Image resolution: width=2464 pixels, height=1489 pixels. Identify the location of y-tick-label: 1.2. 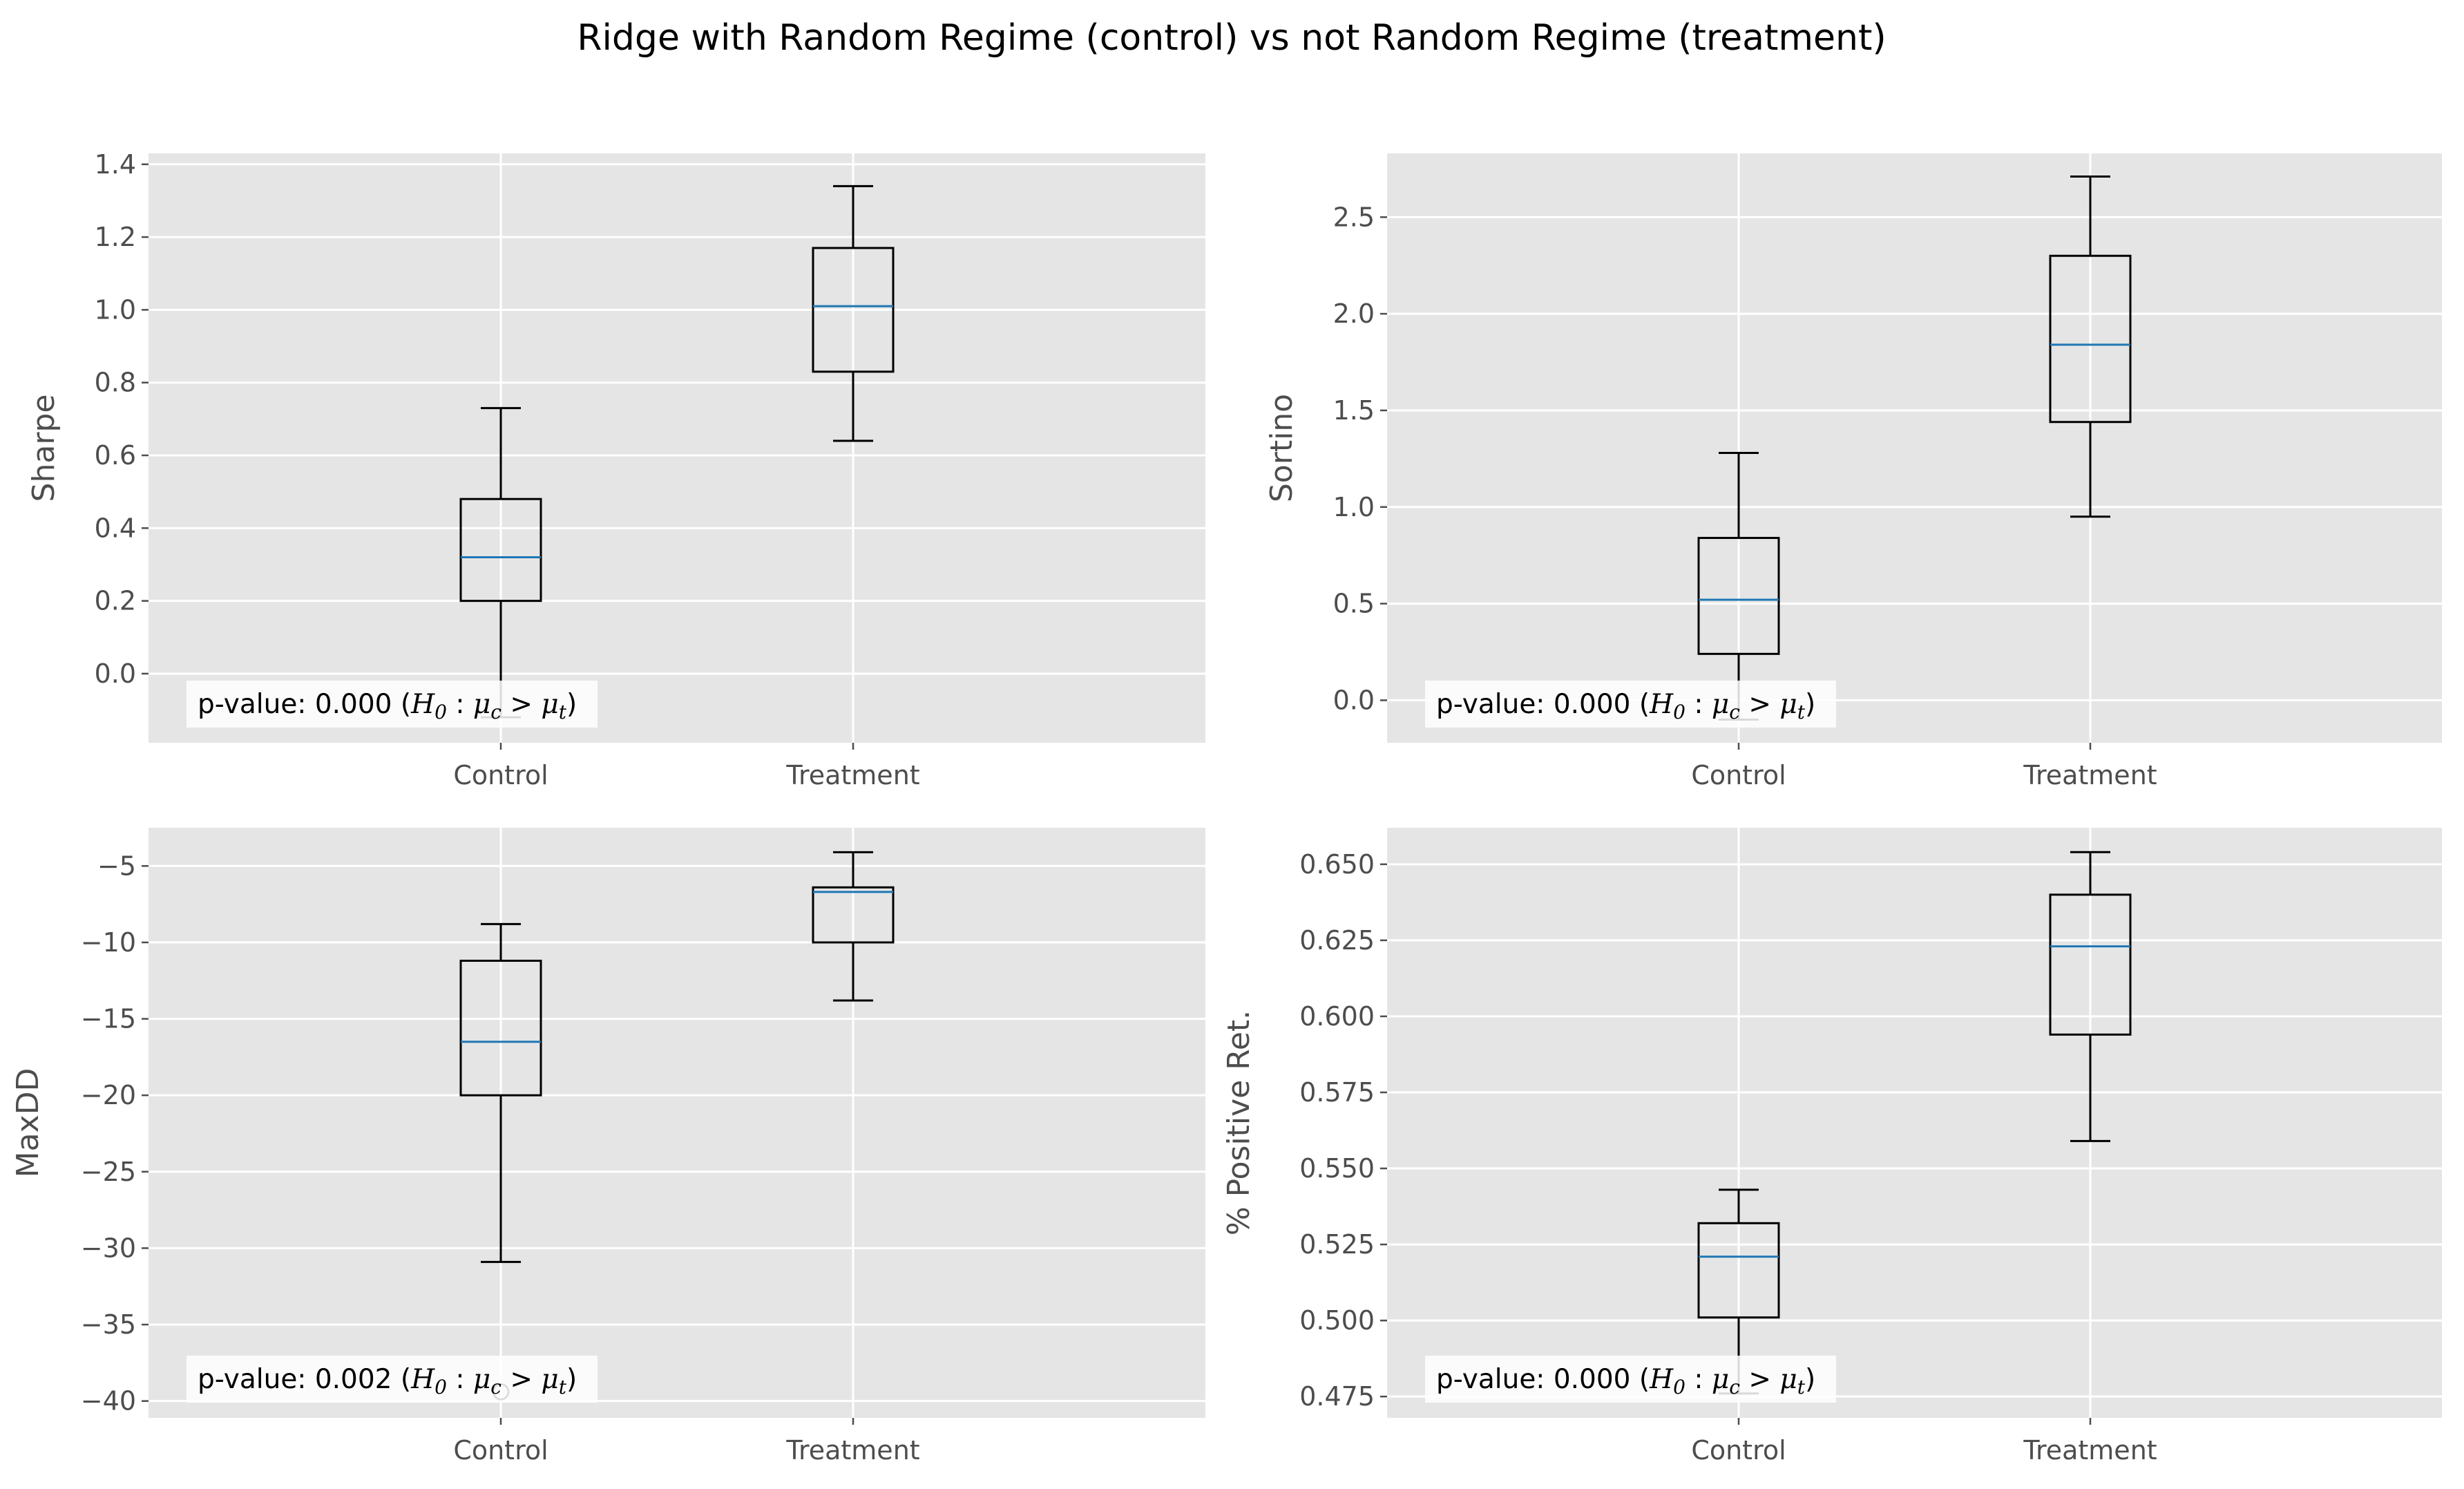
(115, 237).